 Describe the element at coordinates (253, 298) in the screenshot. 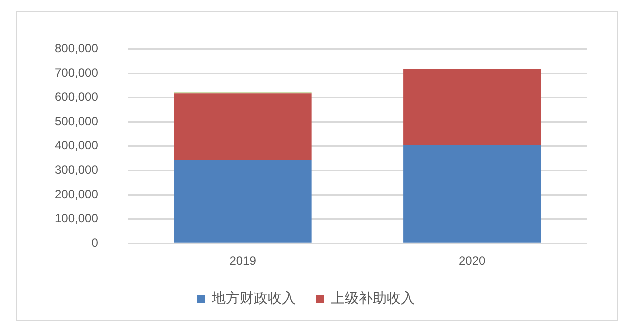

I see `legend-label: 地方财政收入` at that location.